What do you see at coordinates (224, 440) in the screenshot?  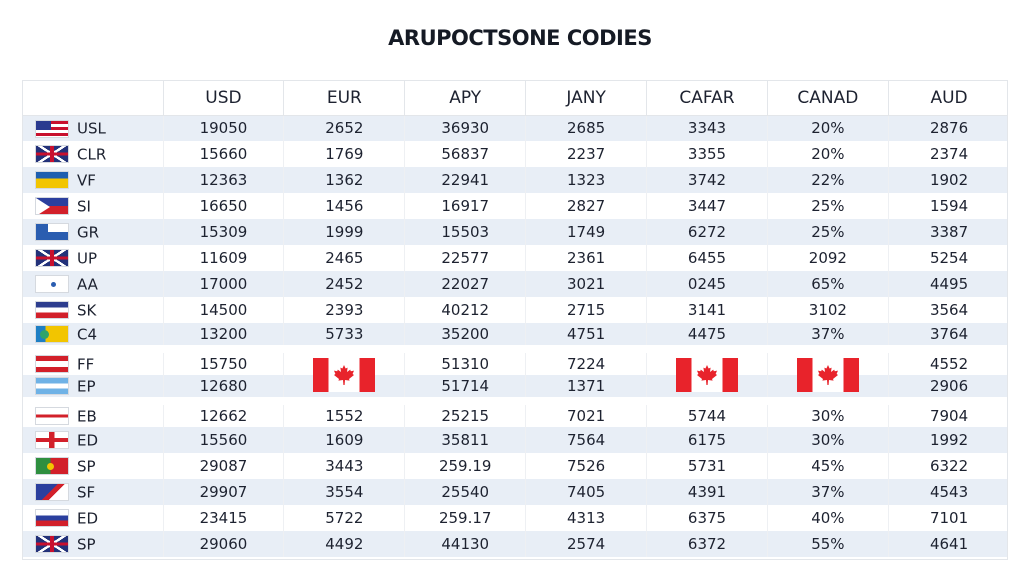 I see `cell-usd: 15560` at bounding box center [224, 440].